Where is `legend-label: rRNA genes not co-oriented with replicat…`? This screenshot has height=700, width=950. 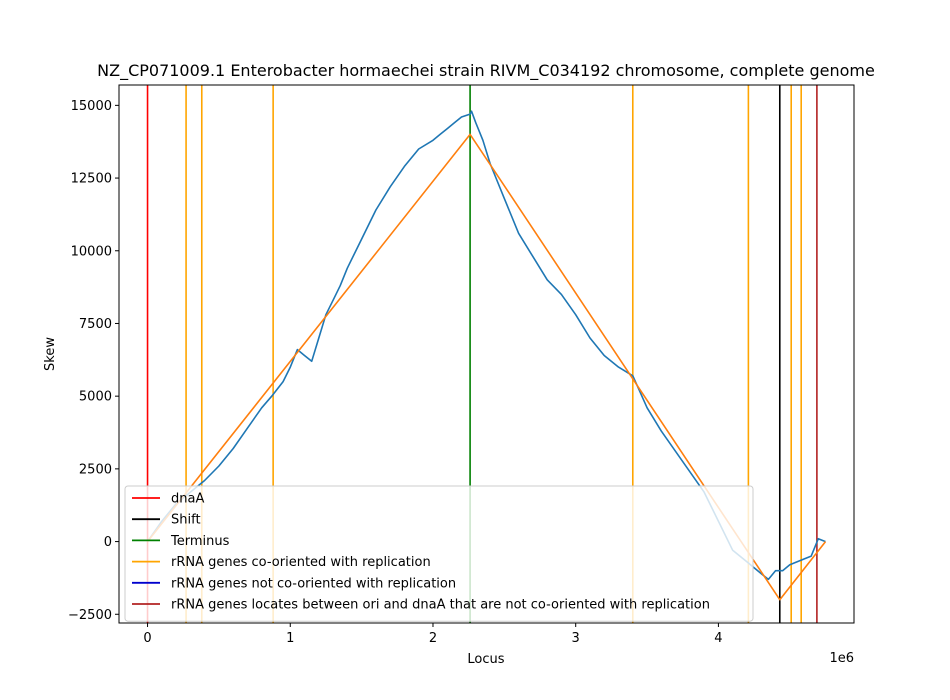
legend-label: rRNA genes not co-oriented with replicat… is located at coordinates (313, 583).